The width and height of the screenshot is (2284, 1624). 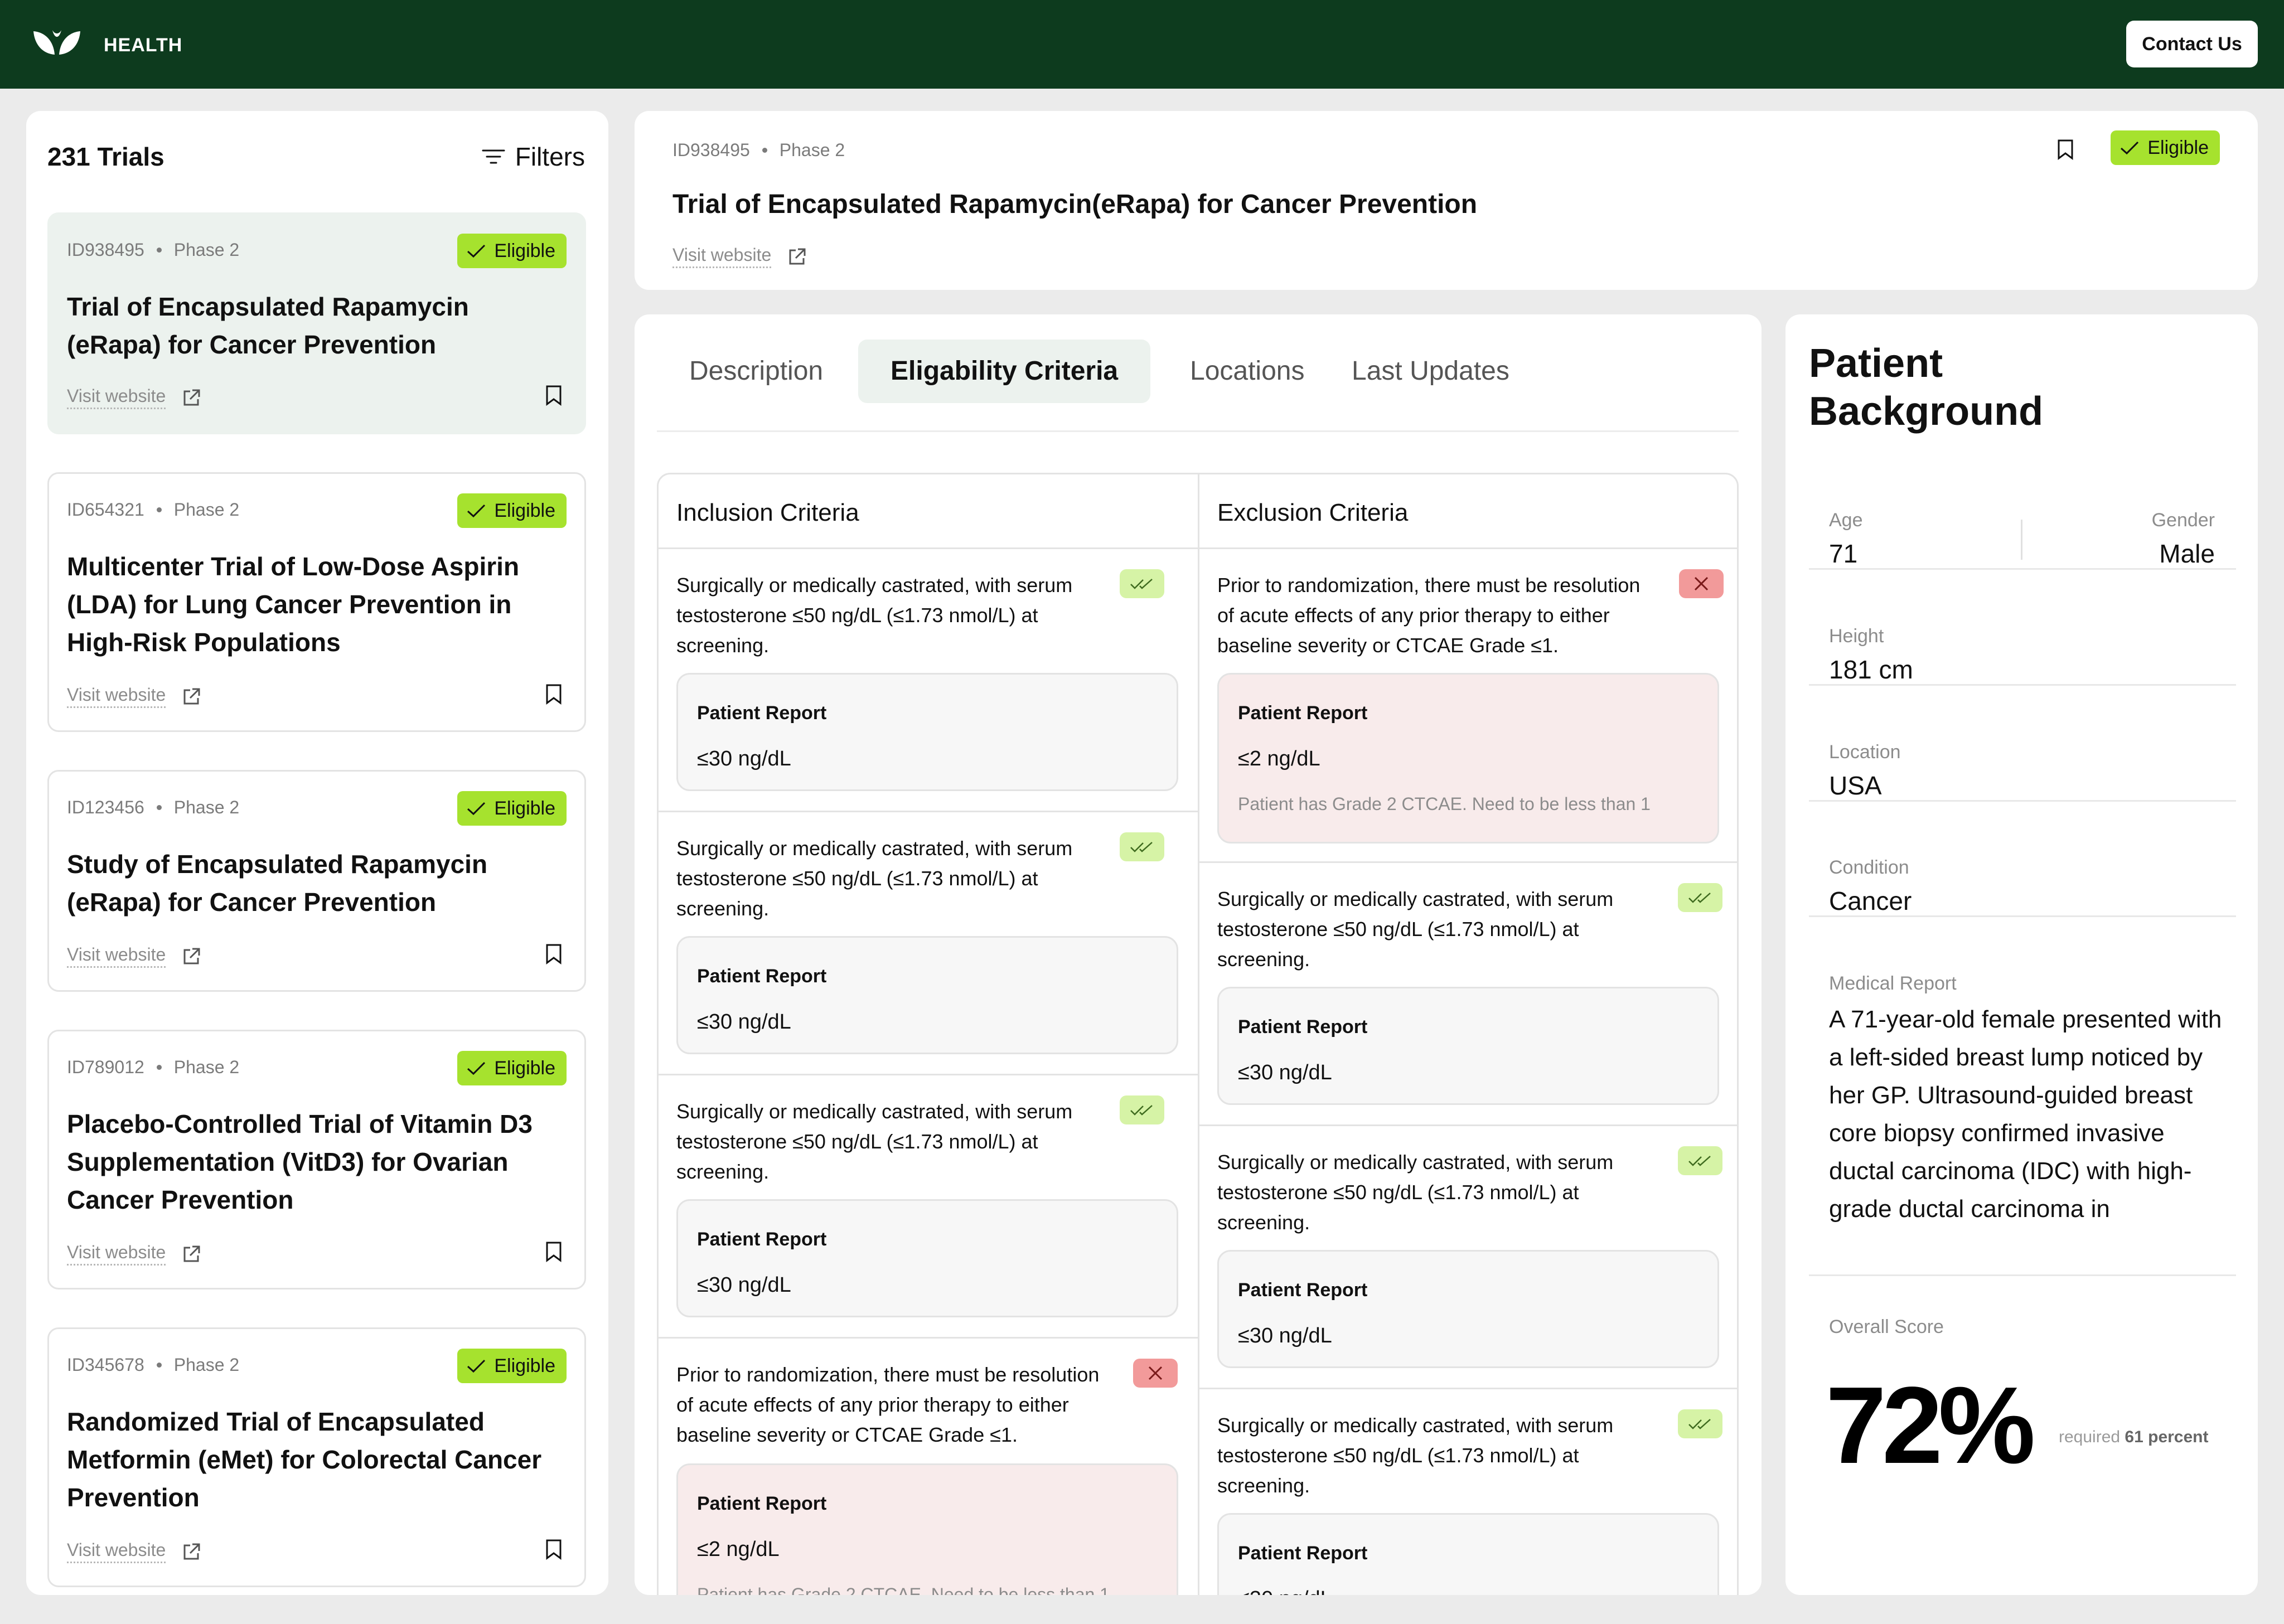 What do you see at coordinates (206, 510) in the screenshot?
I see `trial-phase: Phase 2` at bounding box center [206, 510].